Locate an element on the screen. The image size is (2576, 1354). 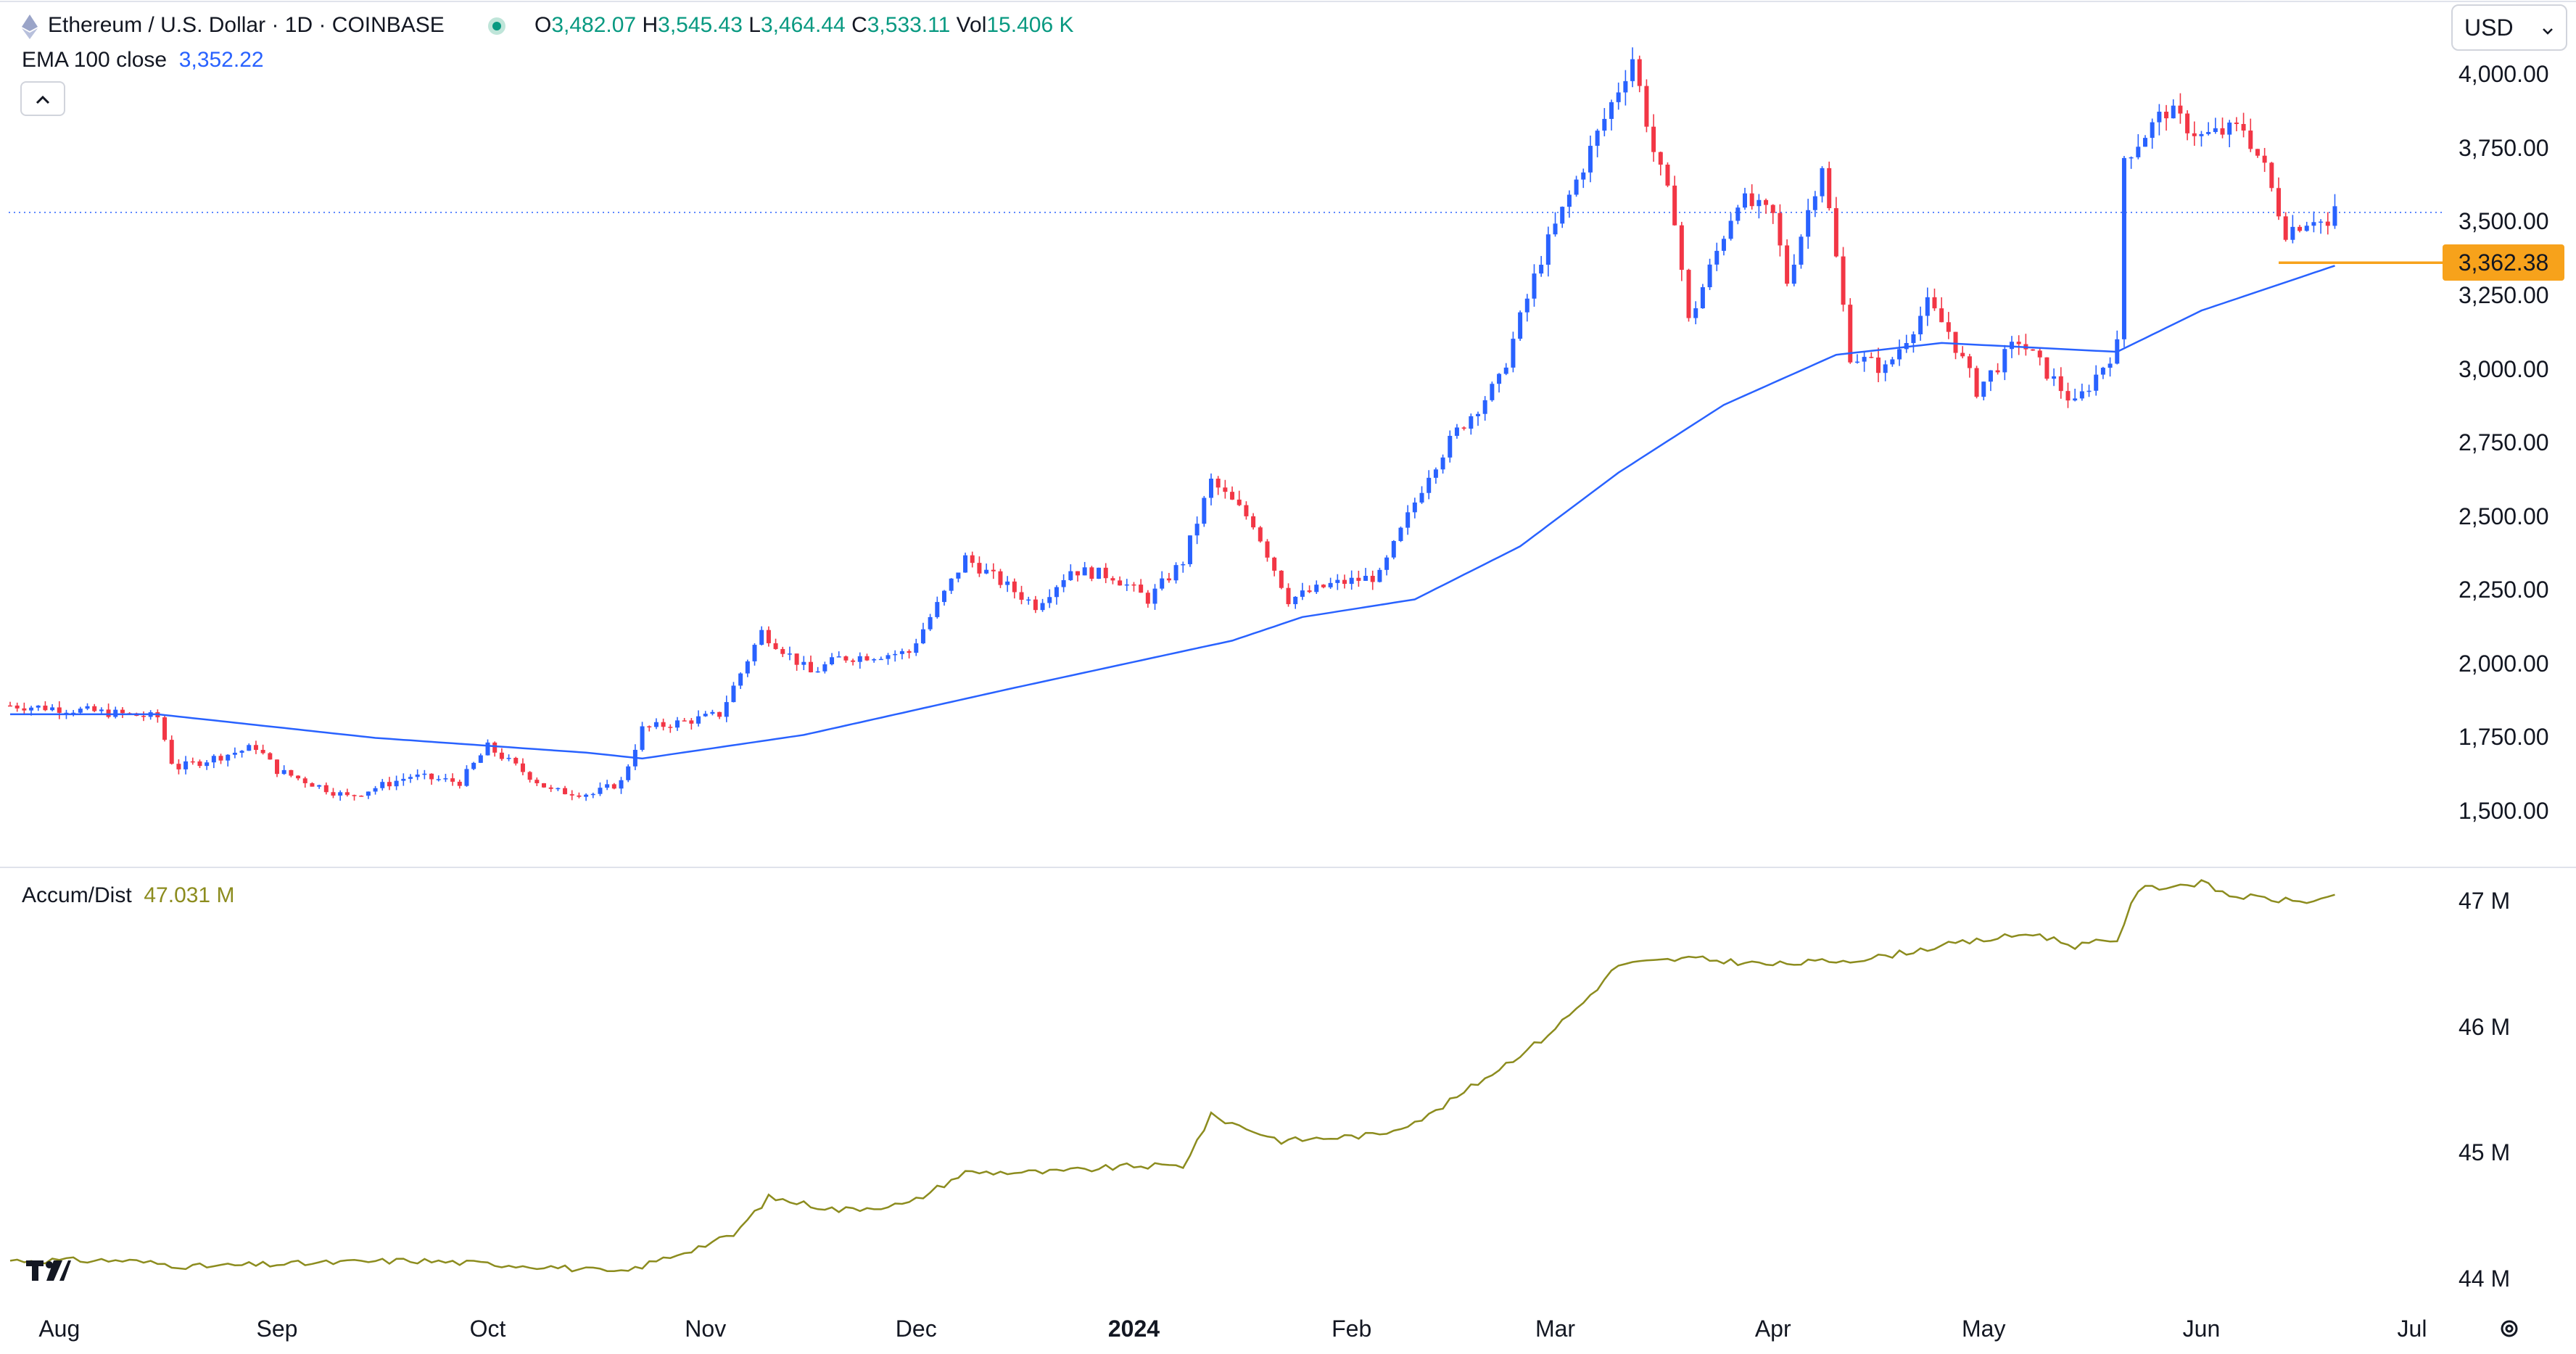
volume-value: 15.406 K is located at coordinates (1030, 25).